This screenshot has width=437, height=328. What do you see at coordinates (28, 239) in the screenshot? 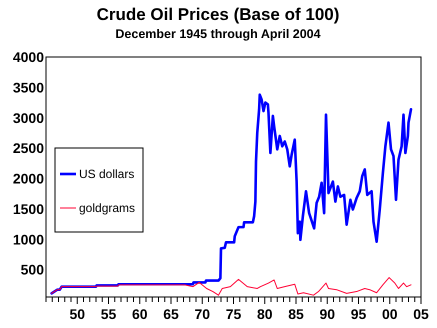
I see `y-tick-label: 1000` at bounding box center [28, 239].